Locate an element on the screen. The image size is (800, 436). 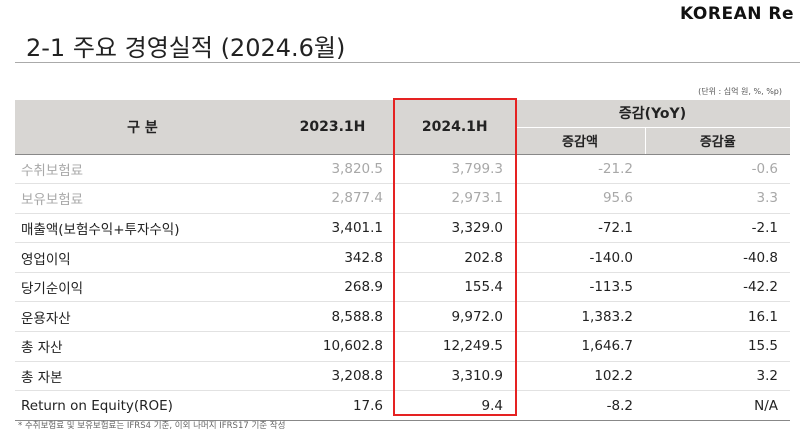
row-label: 영업이익 is located at coordinates (142, 257).